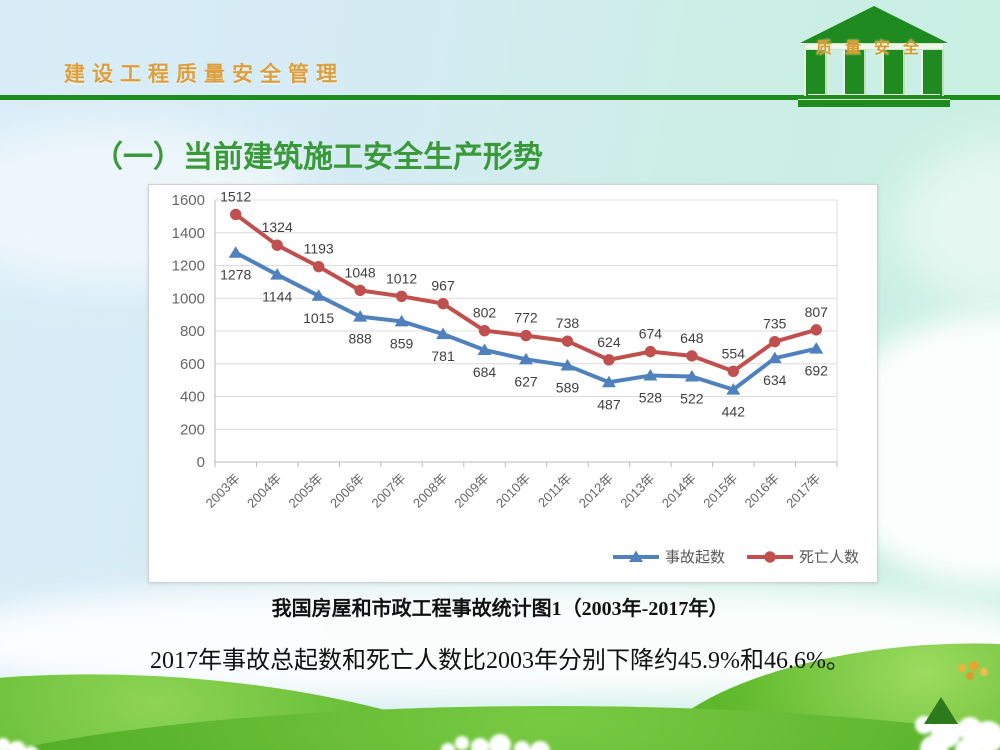 This screenshot has width=1000, height=750. Describe the element at coordinates (201, 462) in the screenshot. I see `svg-text: 0` at that location.